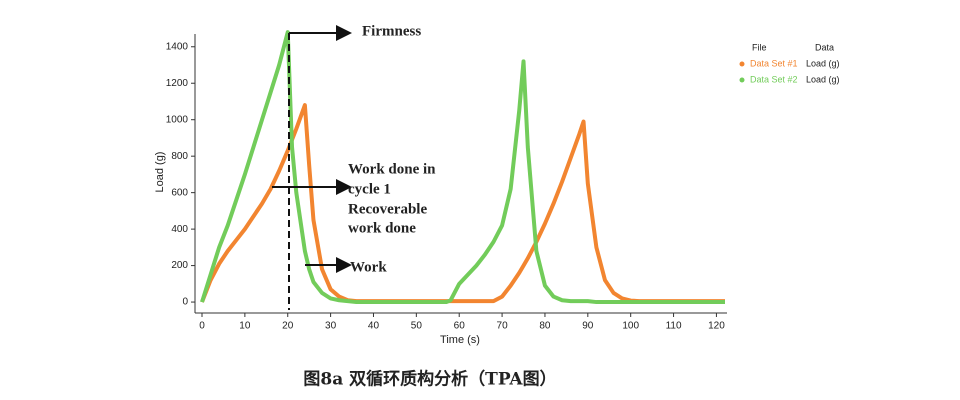  I want to click on y-tick-label: 800, so click(179, 156).